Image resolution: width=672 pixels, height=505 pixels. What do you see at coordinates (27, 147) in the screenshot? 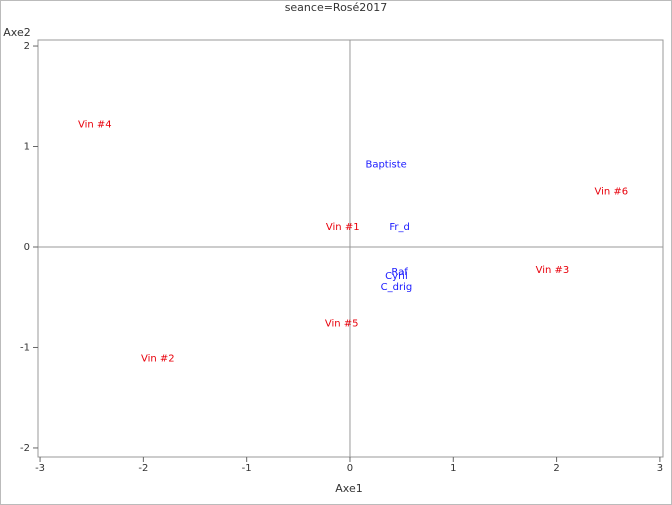
I see `y-tick-label: 1` at bounding box center [27, 147].